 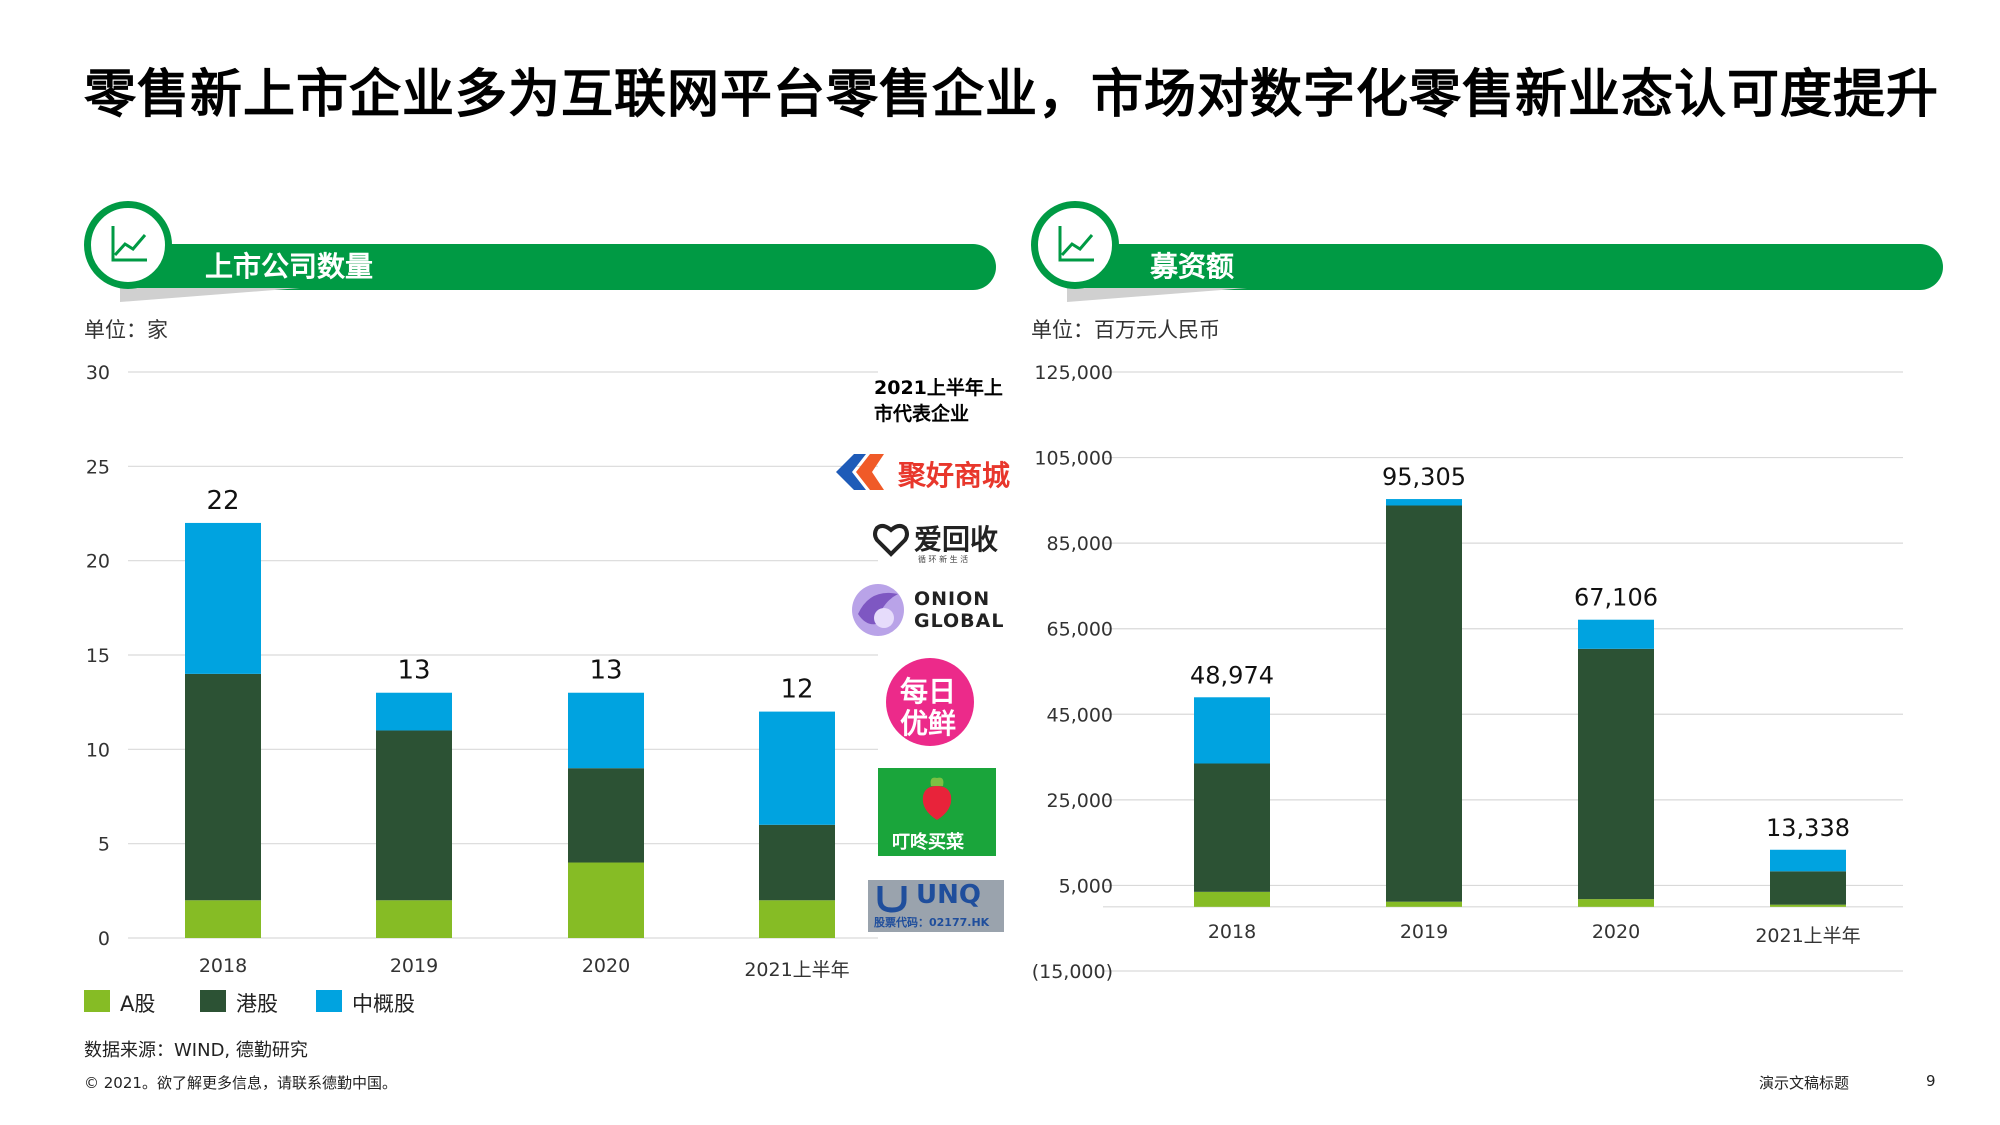 I want to click on footer-doc-title: 演示文稿标题, so click(x=1804, y=1083).